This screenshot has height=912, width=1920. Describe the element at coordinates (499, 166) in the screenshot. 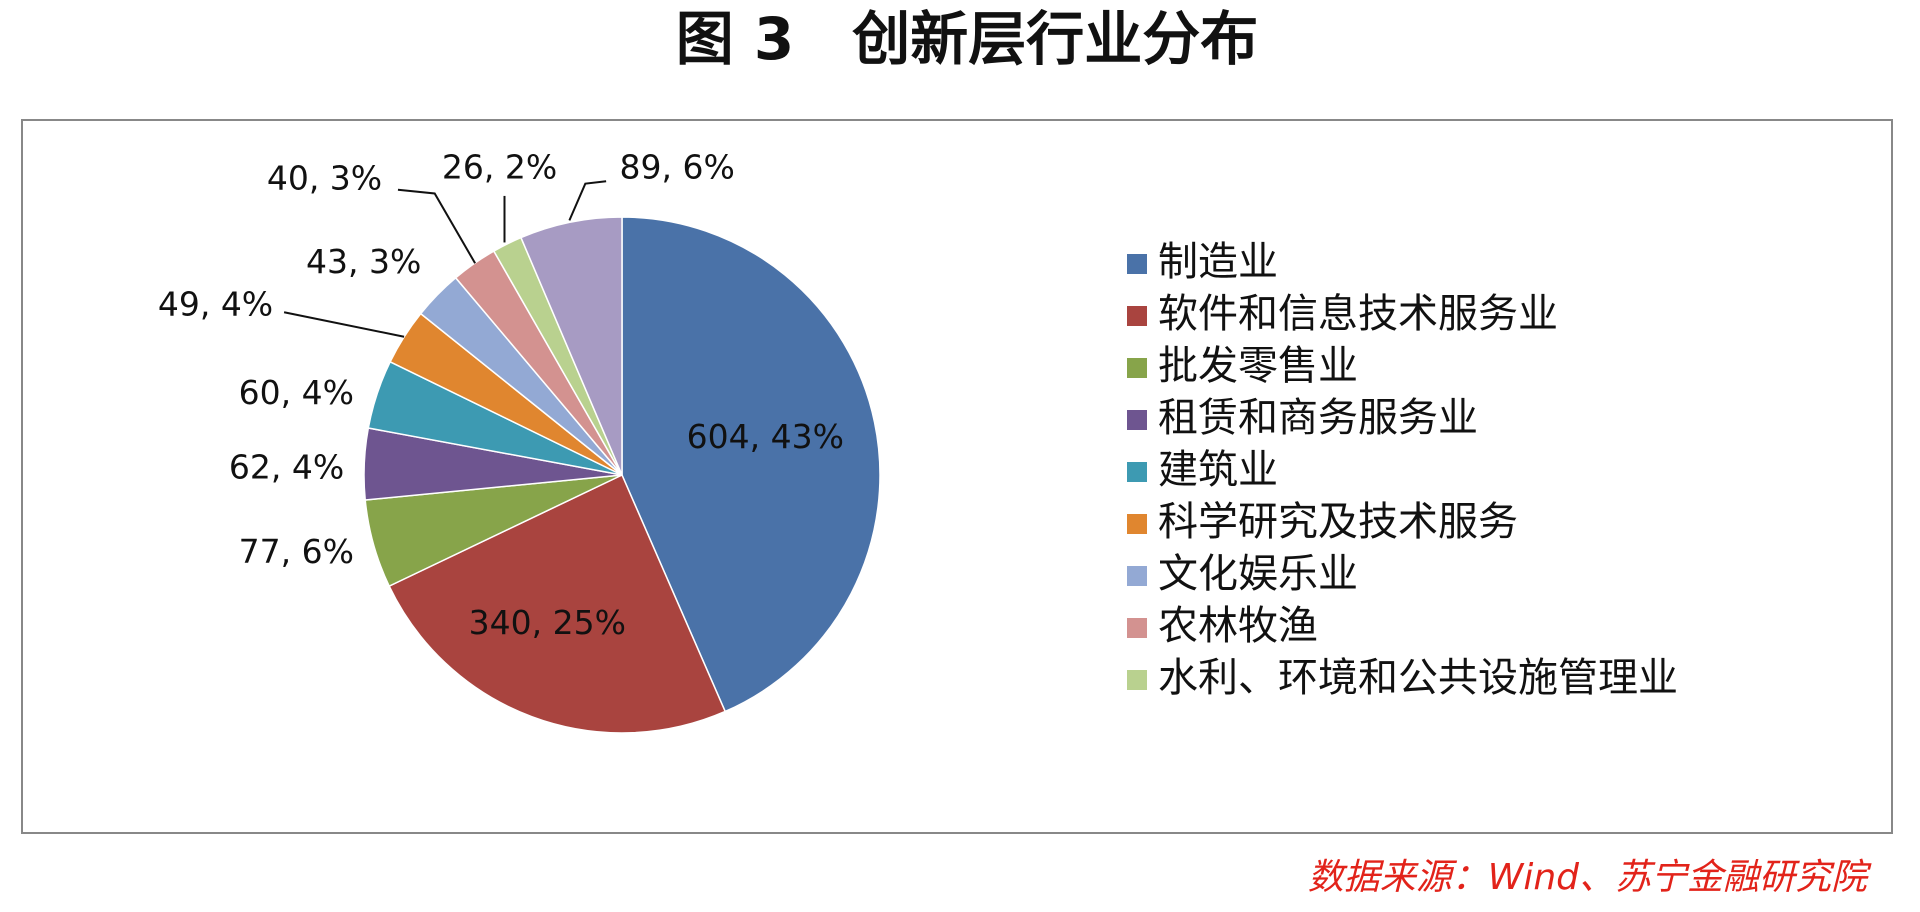

I see `data-label: 26, 2%` at that location.